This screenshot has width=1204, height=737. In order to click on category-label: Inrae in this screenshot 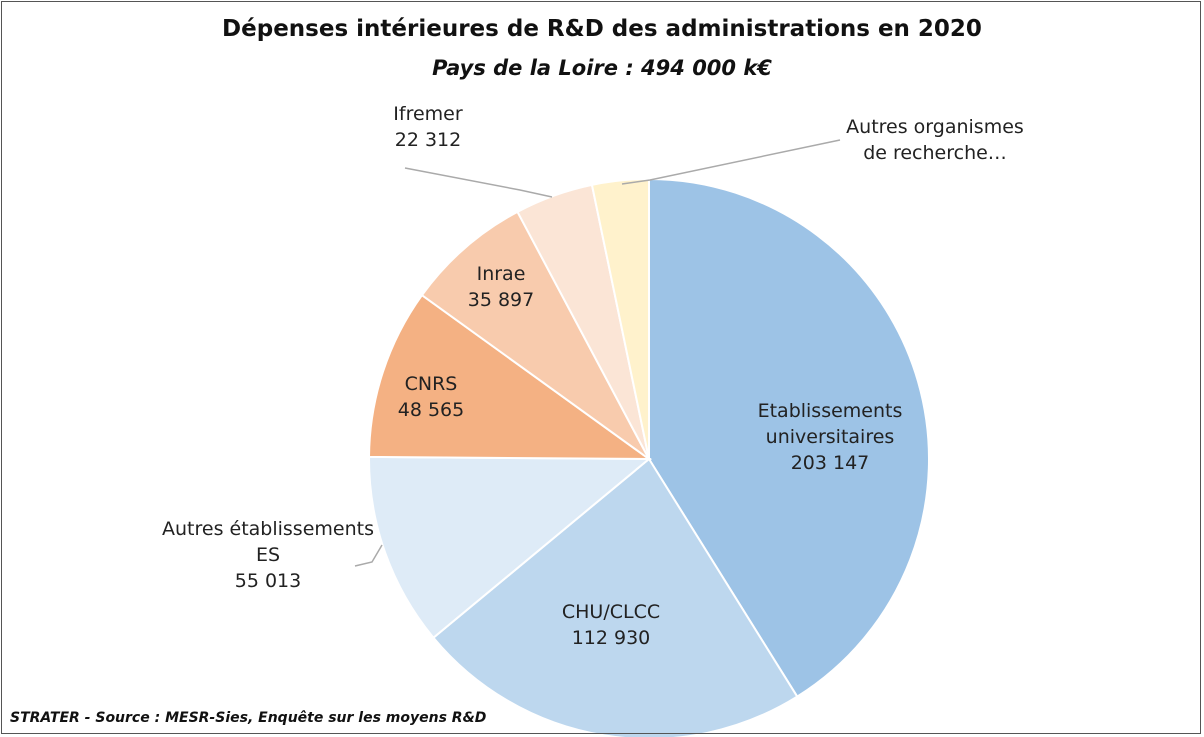, I will do `click(501, 274)`.